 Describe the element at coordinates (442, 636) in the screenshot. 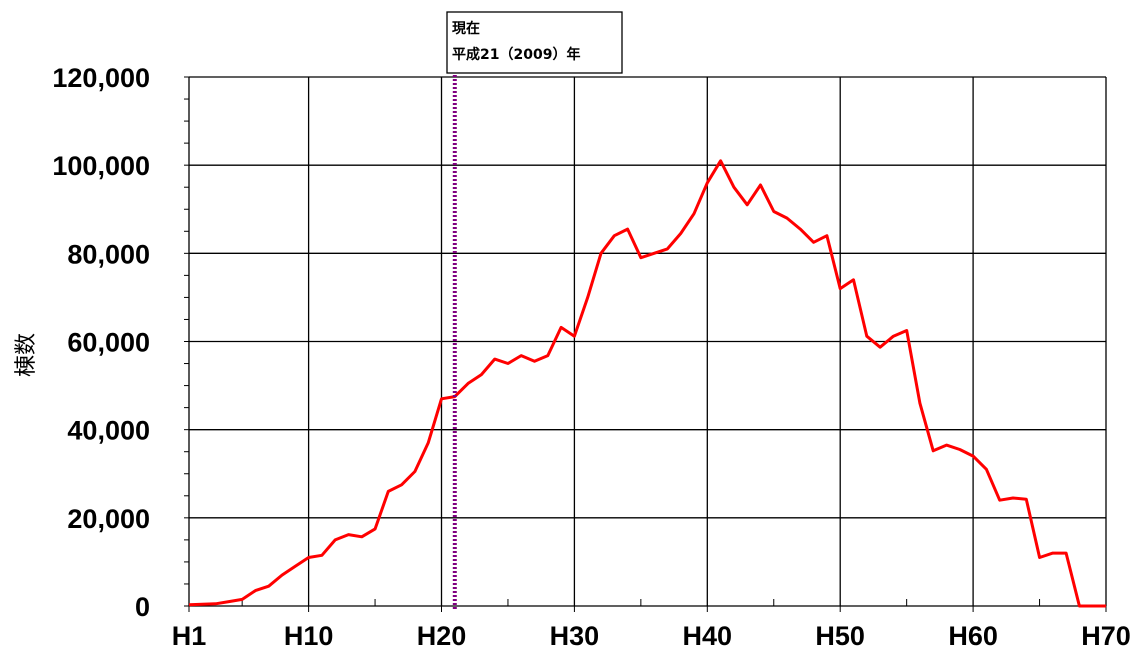

I see `x-tick-label: H20` at that location.